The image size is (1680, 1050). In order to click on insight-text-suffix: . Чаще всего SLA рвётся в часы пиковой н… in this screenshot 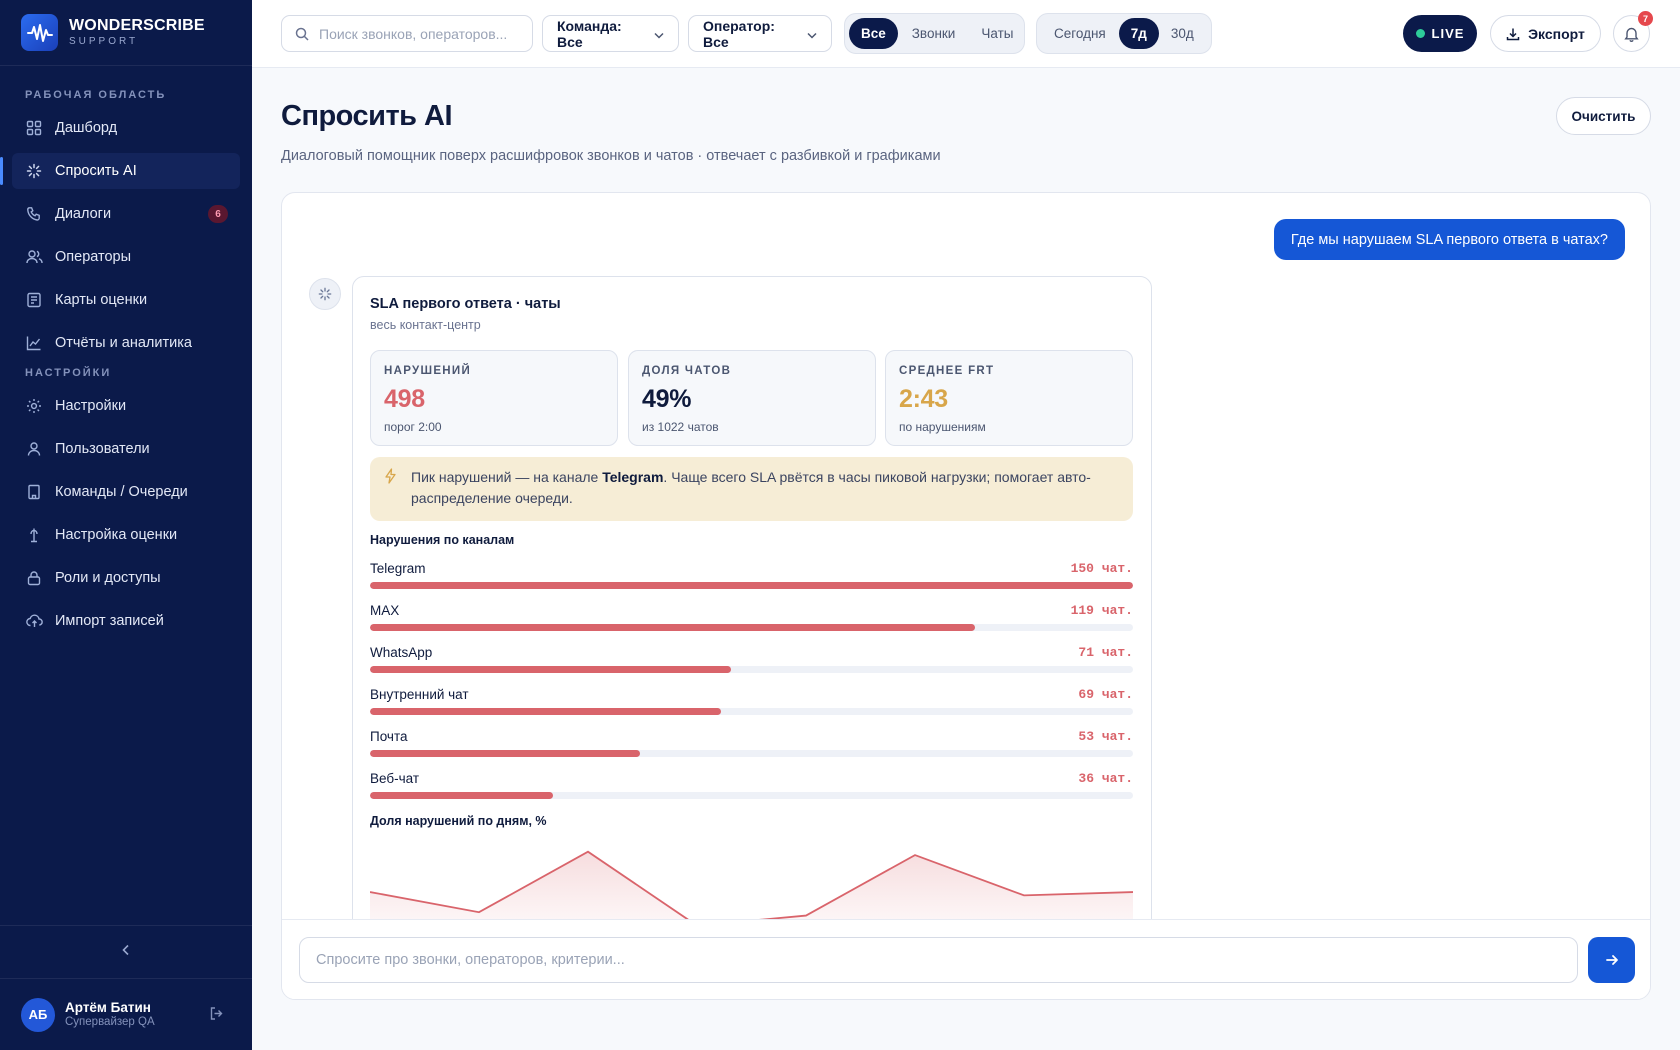, I will do `click(751, 487)`.